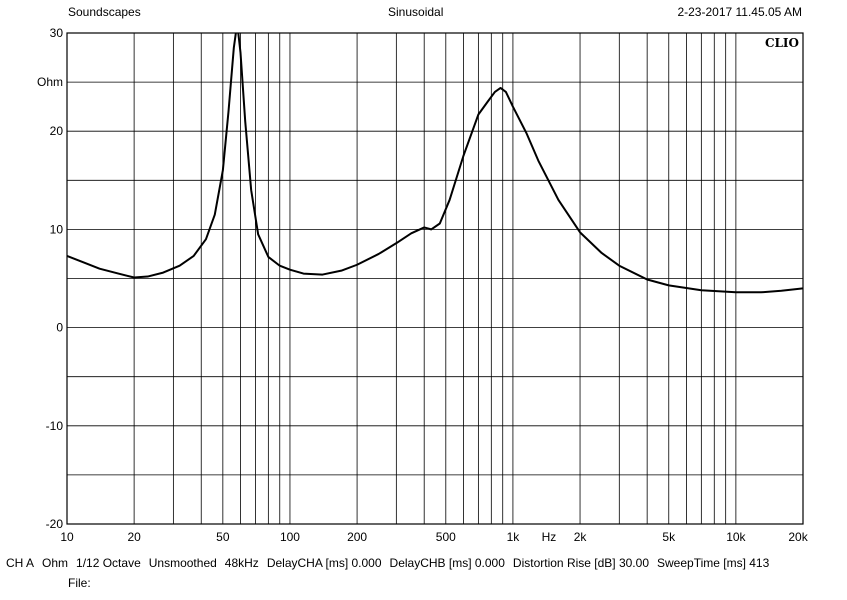  Describe the element at coordinates (57, 229) in the screenshot. I see `y-tick-label: 10` at that location.